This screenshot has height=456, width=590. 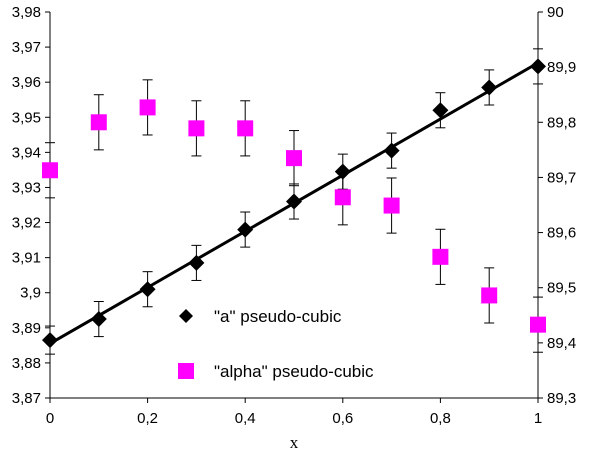 I want to click on left-axis-tick-label: 3,92, so click(x=26, y=223).